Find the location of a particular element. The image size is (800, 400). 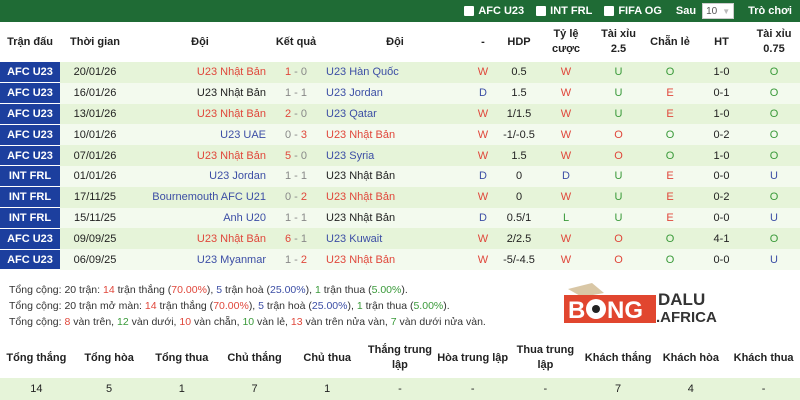

stats-header: Chủ thua is located at coordinates (327, 357).